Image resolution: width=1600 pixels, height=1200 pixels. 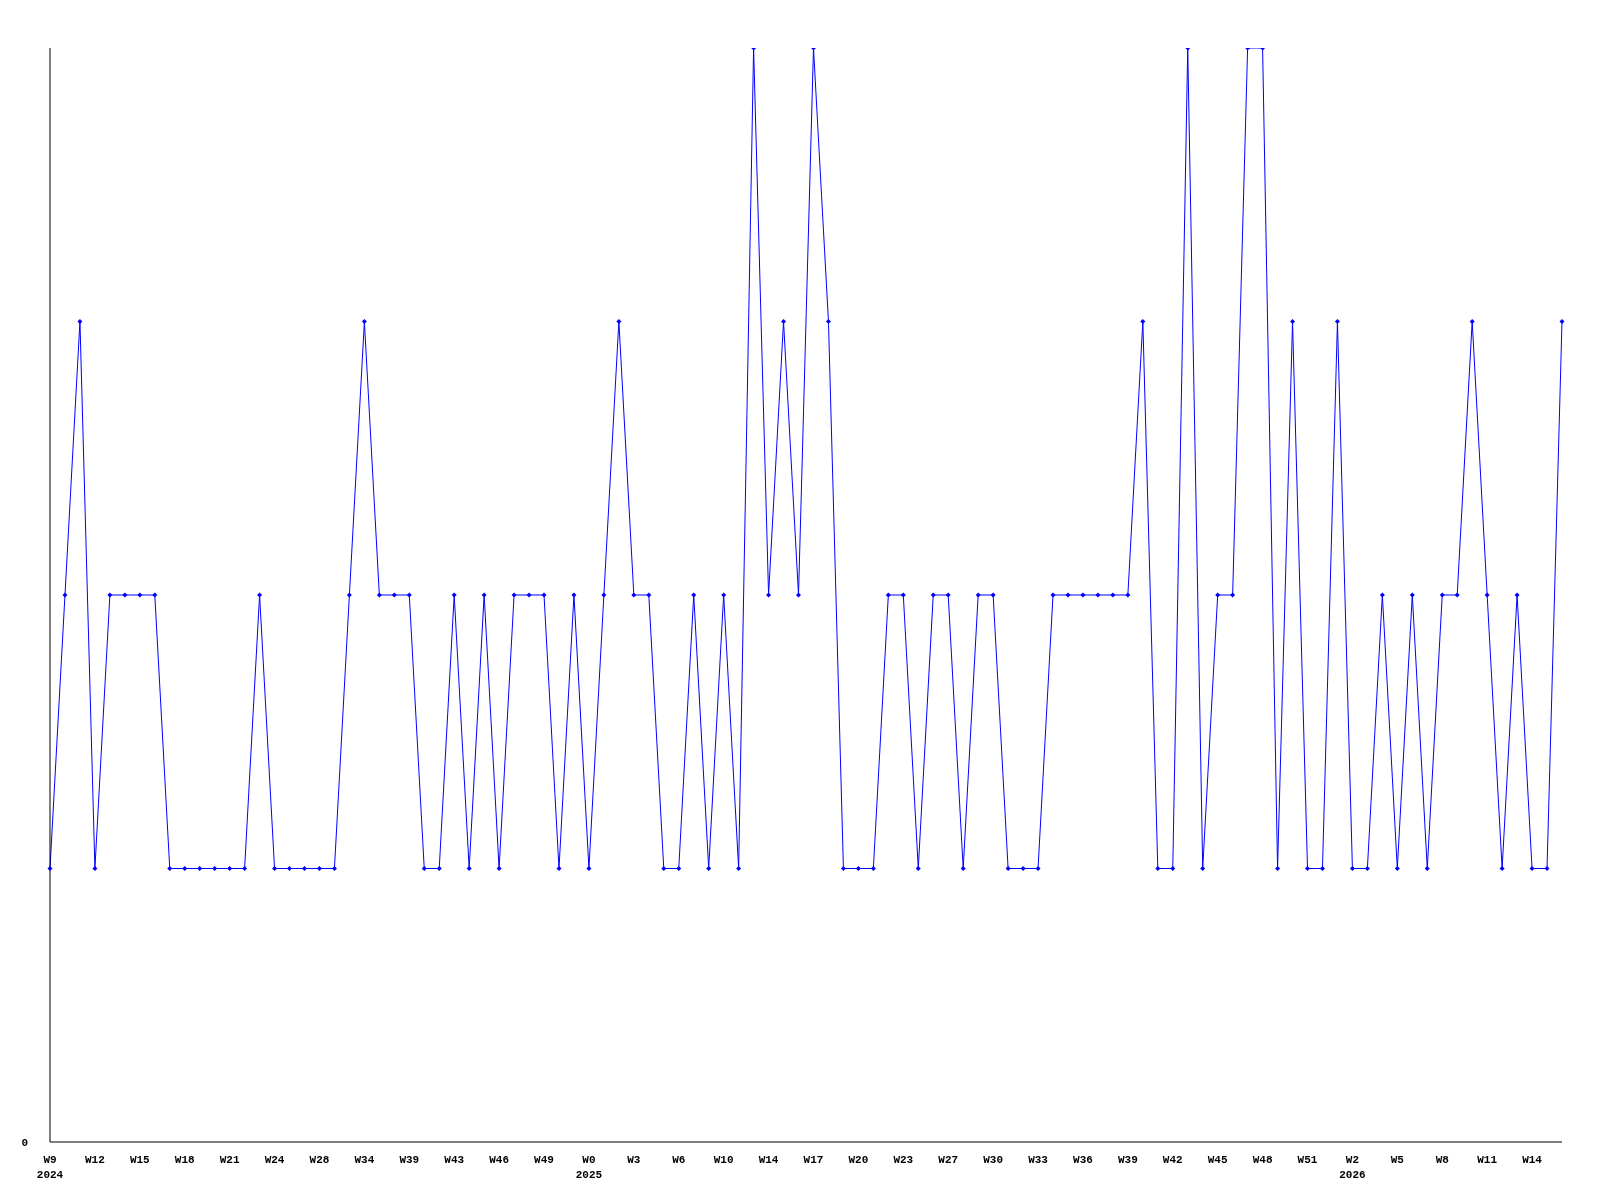 I want to click on x-tick-label: W42, so click(x=1172, y=1160).